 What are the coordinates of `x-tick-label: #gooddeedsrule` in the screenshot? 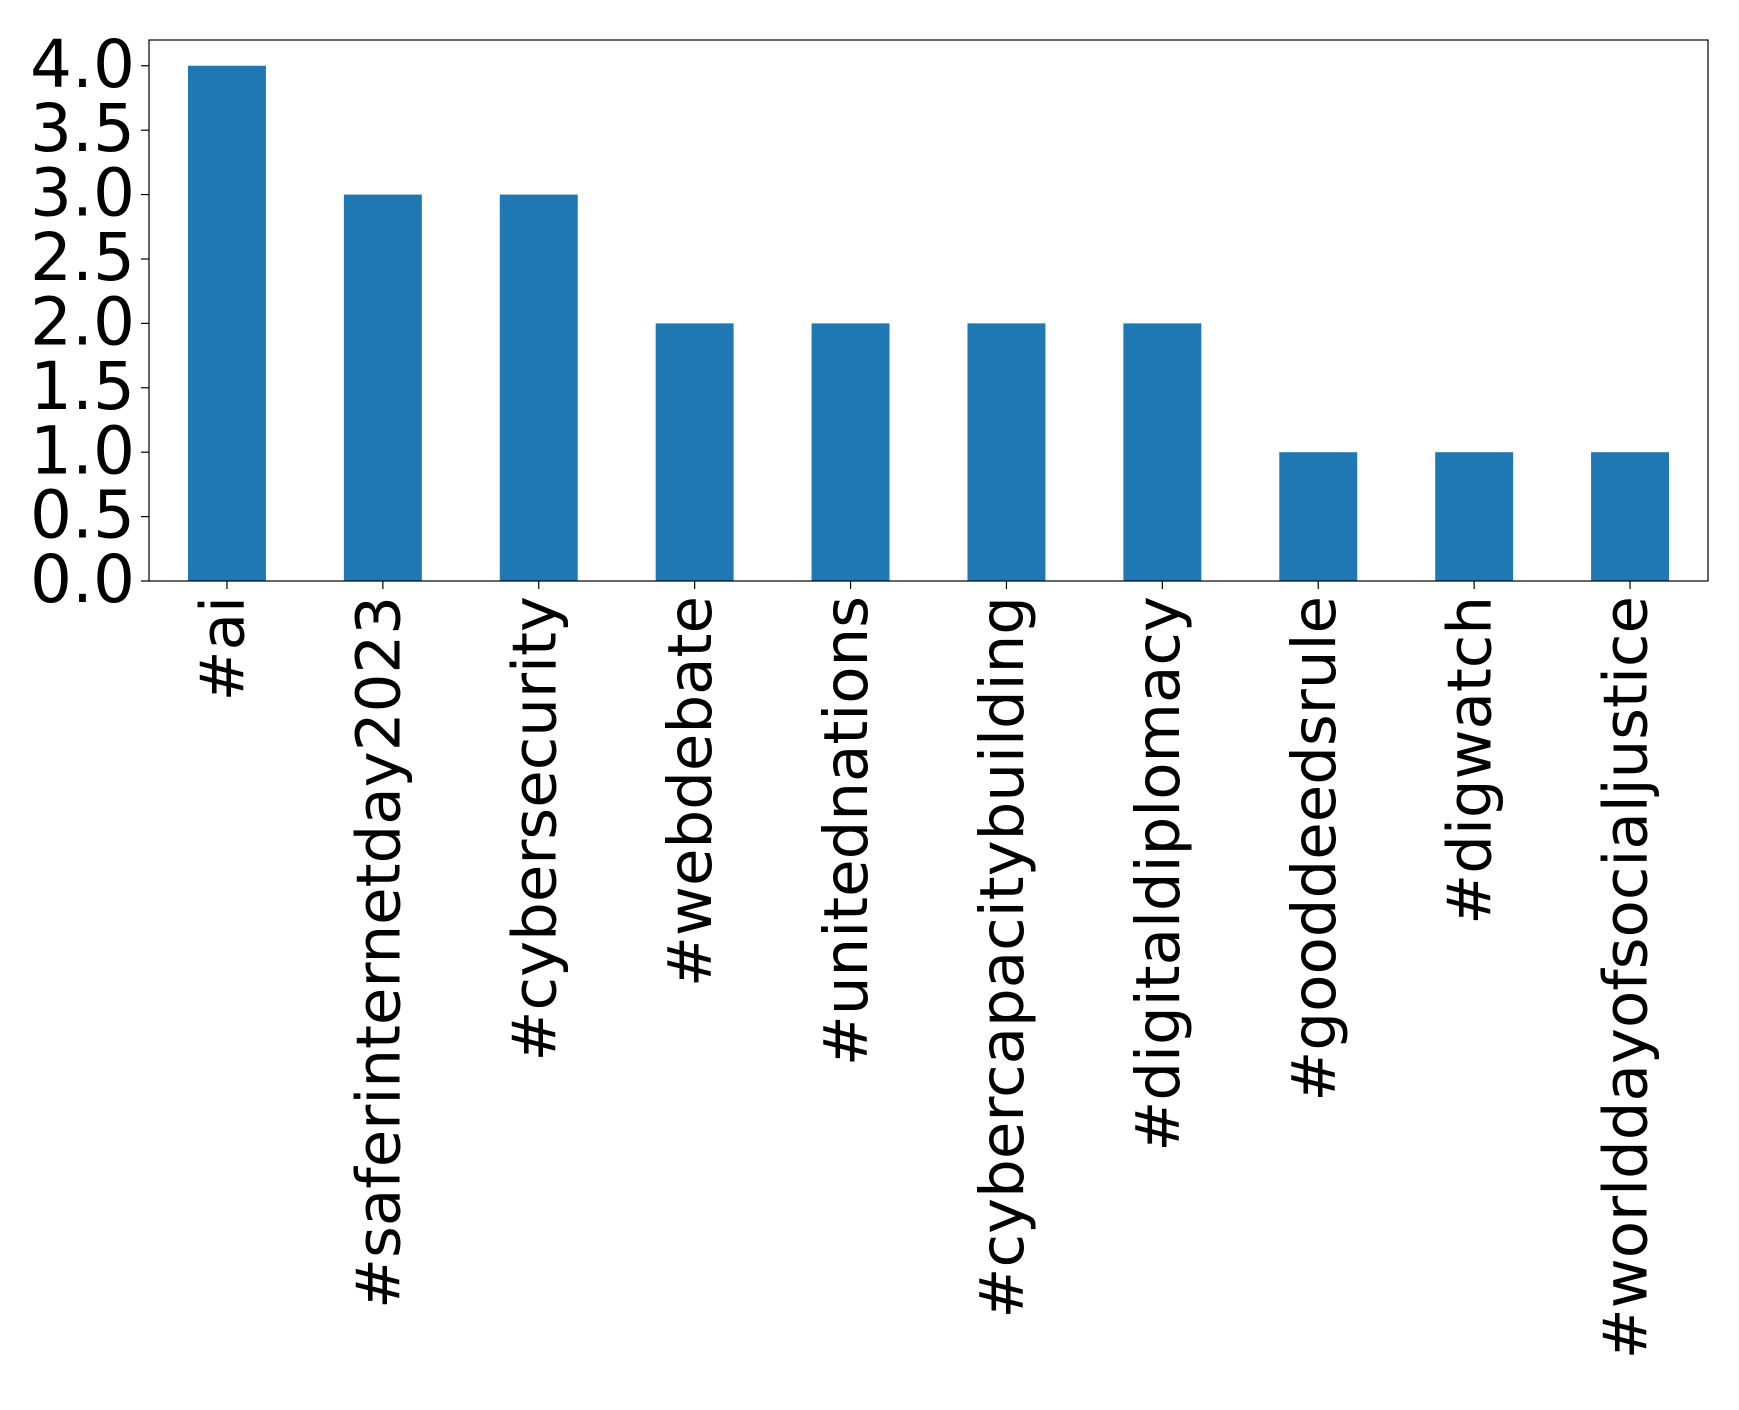 It's located at (1314, 849).